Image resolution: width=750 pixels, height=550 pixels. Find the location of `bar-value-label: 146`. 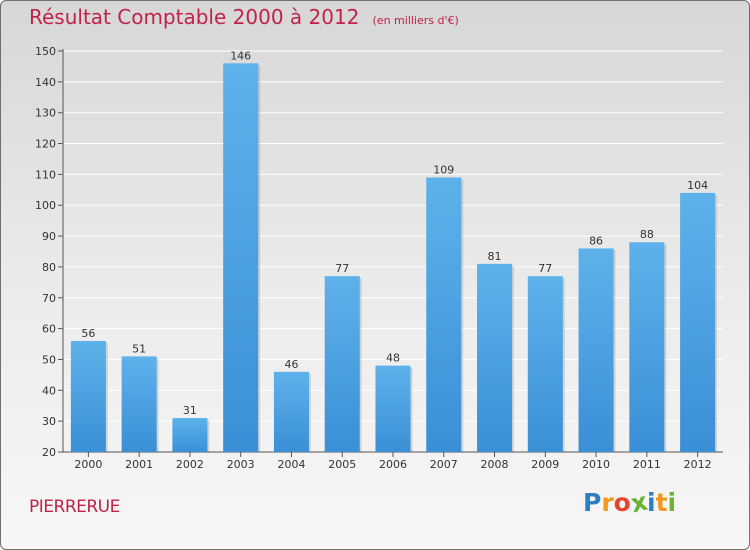

bar-value-label: 146 is located at coordinates (240, 55).